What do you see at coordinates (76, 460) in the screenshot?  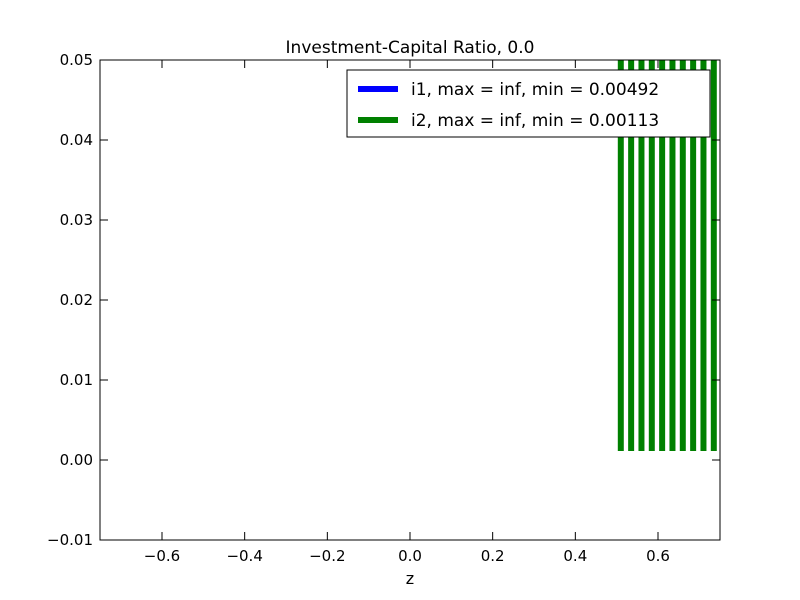 I see `y-tick-label: 0.00` at bounding box center [76, 460].